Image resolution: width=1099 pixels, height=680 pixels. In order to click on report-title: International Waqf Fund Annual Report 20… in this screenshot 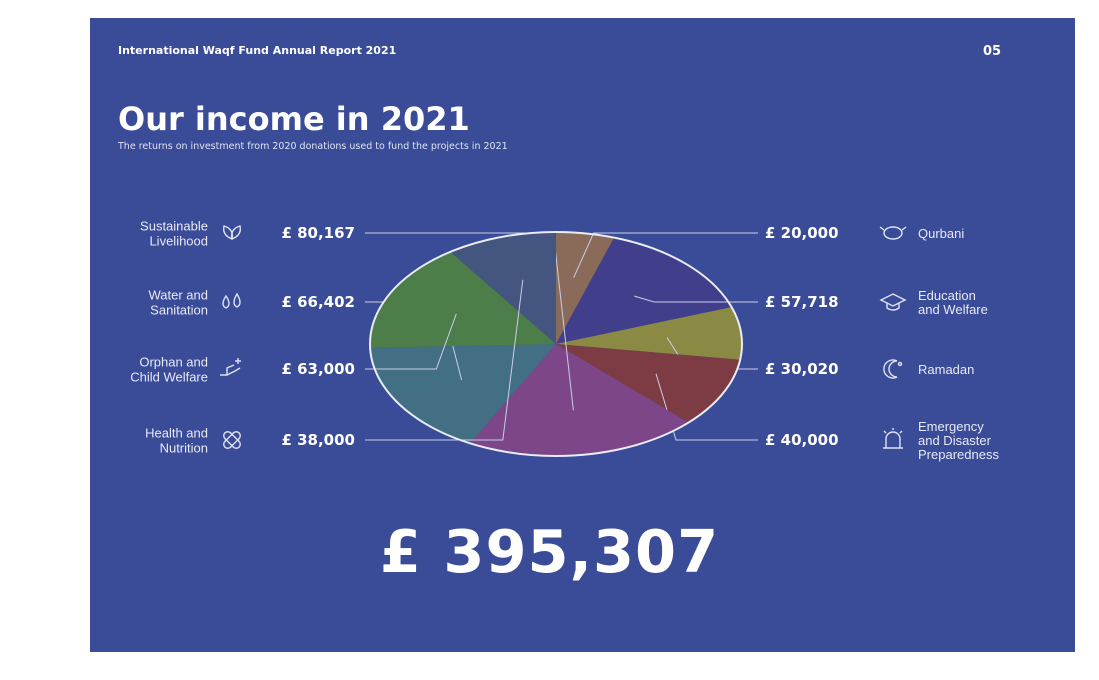, I will do `click(257, 50)`.